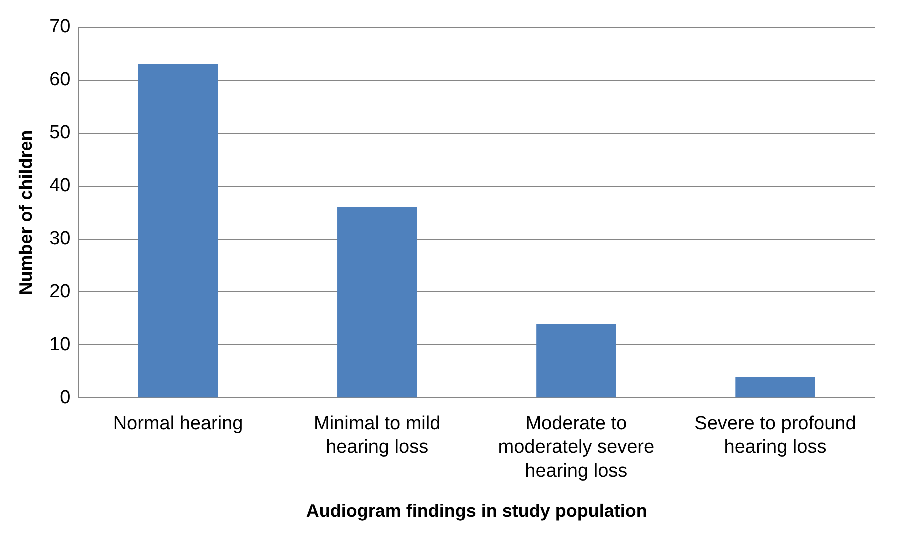 This screenshot has width=898, height=539. I want to click on x-tick-label: Moderate to moderately severe hearing loss, so click(576, 447).